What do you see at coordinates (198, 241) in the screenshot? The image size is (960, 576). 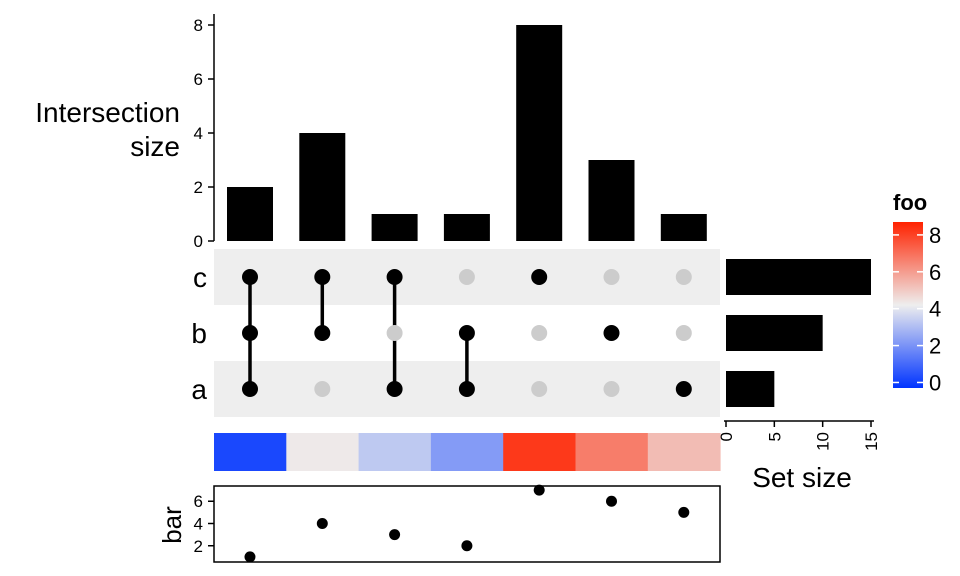 I see `intersection-y-tick-label: 0` at bounding box center [198, 241].